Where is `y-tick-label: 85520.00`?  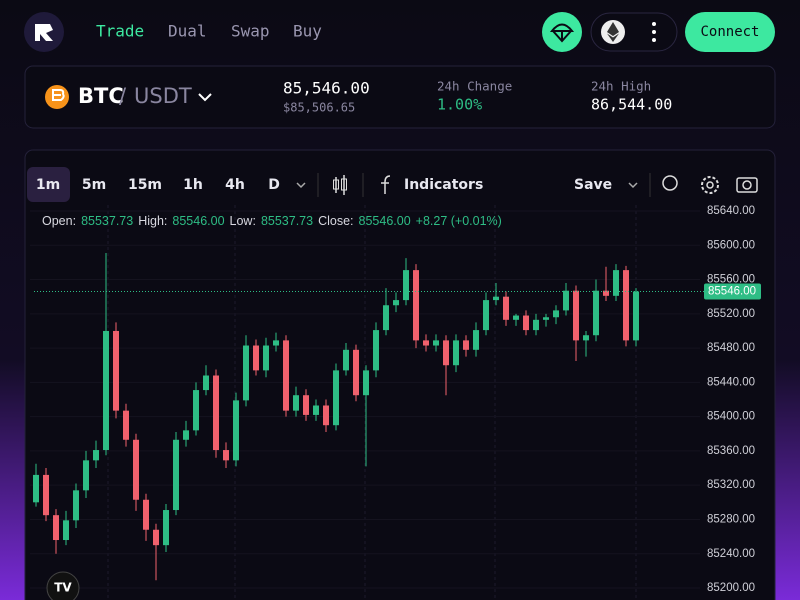 y-tick-label: 85520.00 is located at coordinates (731, 314).